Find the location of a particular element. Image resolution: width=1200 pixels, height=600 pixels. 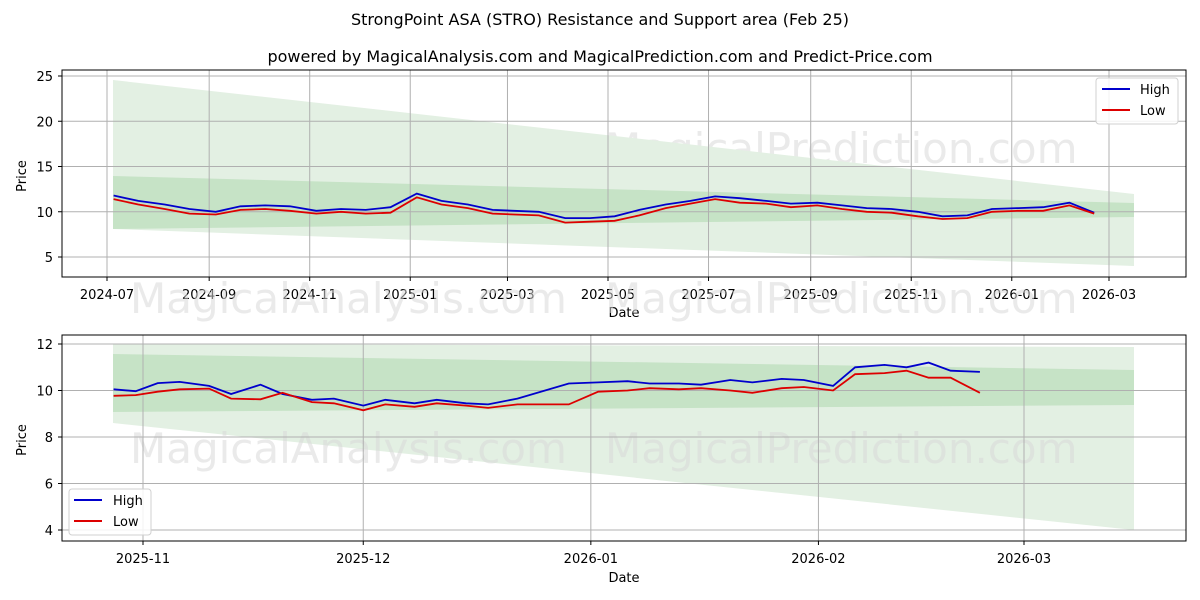

x-tick-label: 2025-07 is located at coordinates (708, 295).